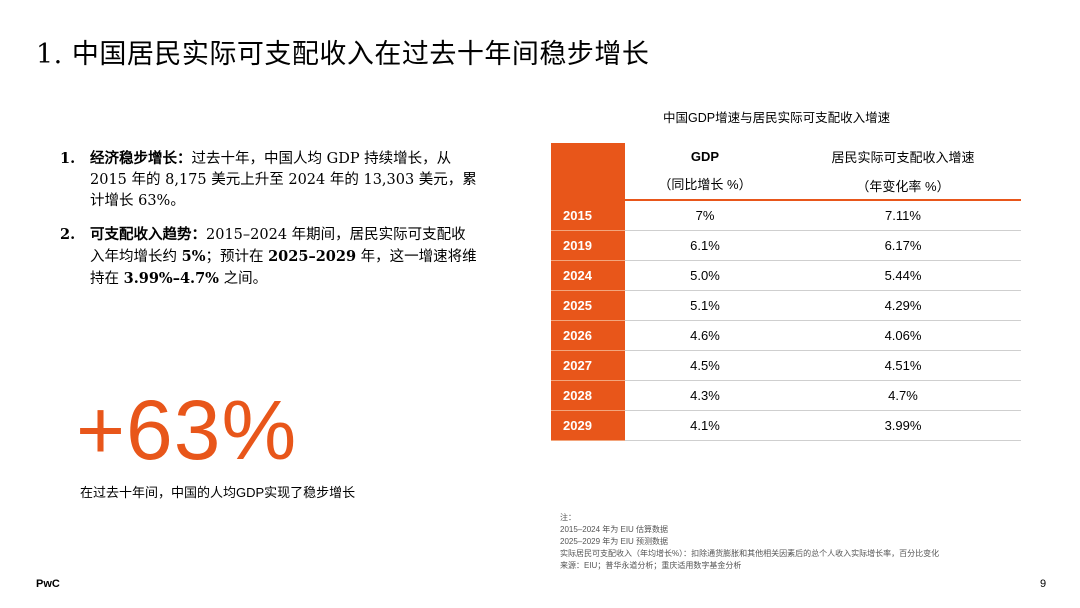 Image resolution: width=1080 pixels, height=608 pixels. I want to click on gdp-cell: 6.1%, so click(705, 245).